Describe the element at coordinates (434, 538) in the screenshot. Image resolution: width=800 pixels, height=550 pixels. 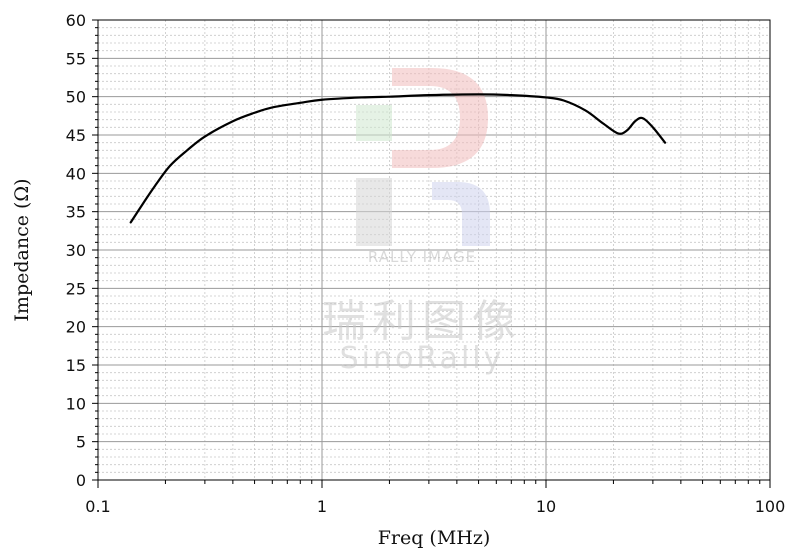
I see `x-axis-label: Freq (MHz)` at that location.